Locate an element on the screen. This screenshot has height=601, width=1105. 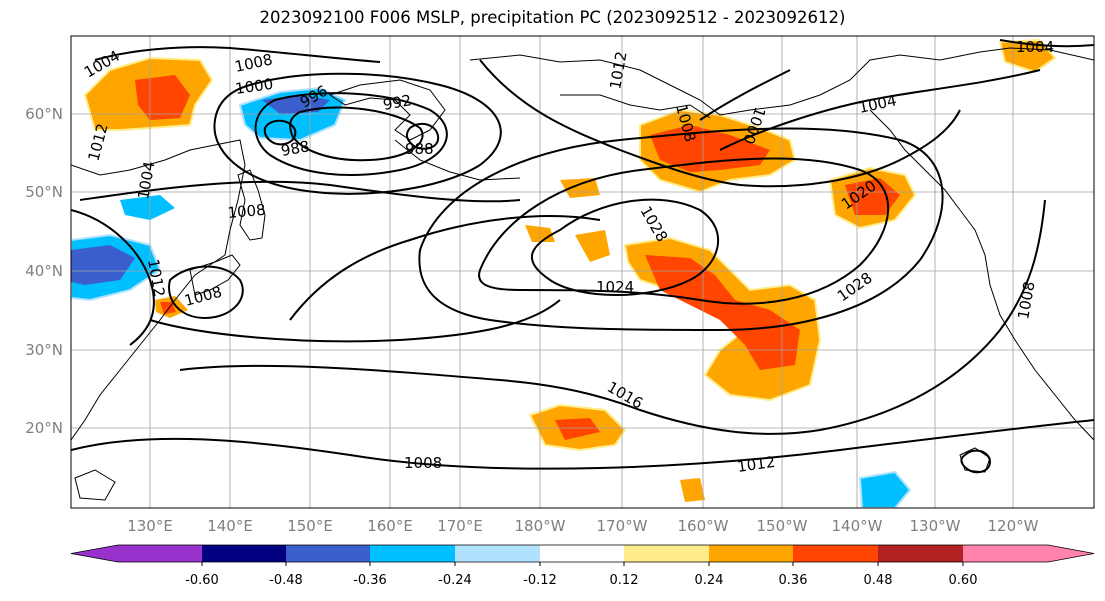
lat-tick-label: 20°N is located at coordinates (44, 428).